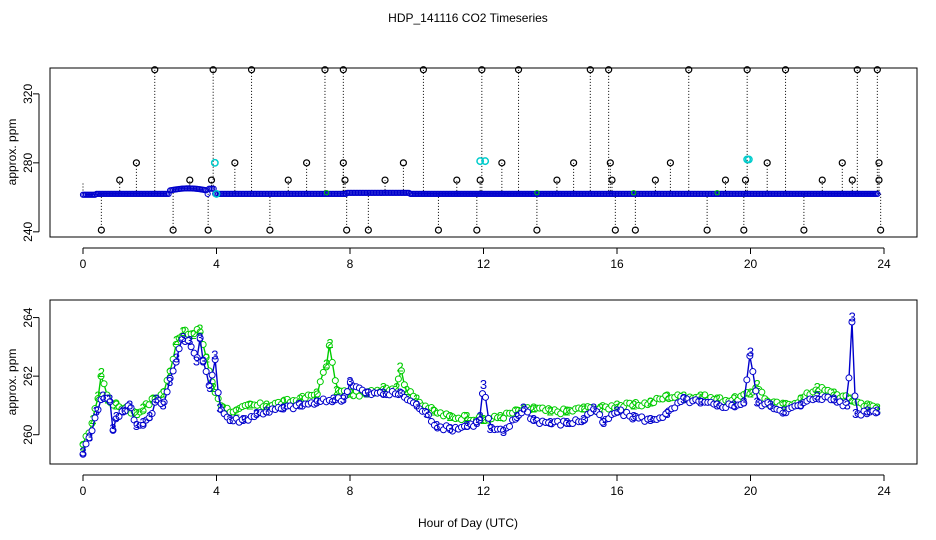 The image size is (936, 540). Describe the element at coordinates (884, 264) in the screenshot. I see `top-x-tick-label: 24` at that location.